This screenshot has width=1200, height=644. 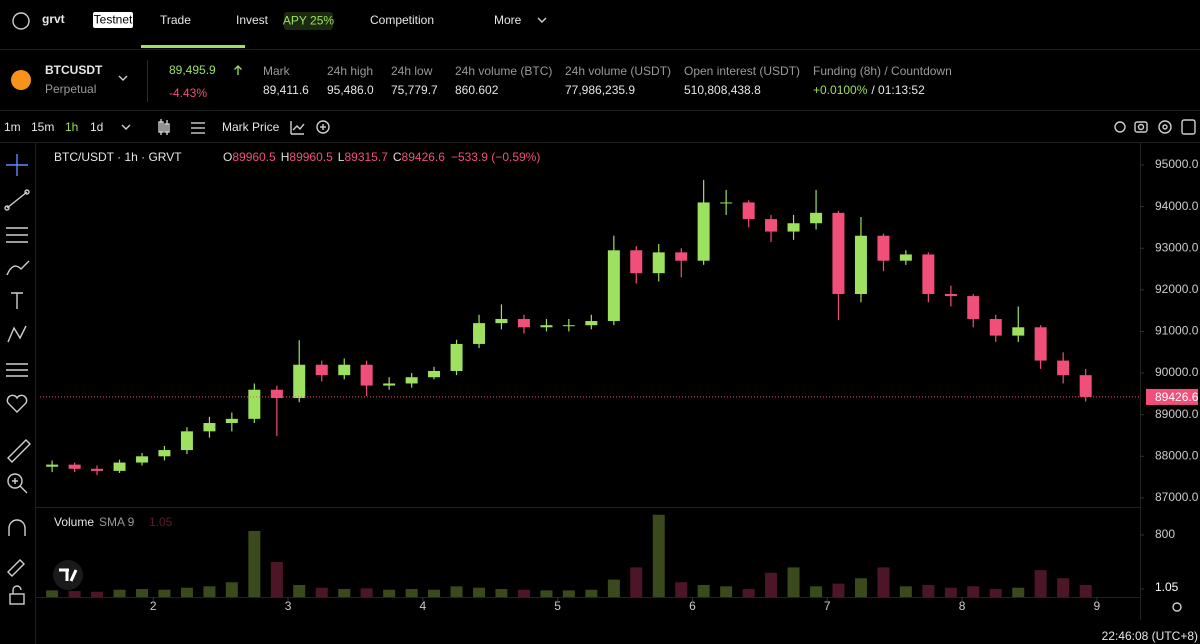 What do you see at coordinates (508, 20) in the screenshot?
I see `nav-more: More` at bounding box center [508, 20].